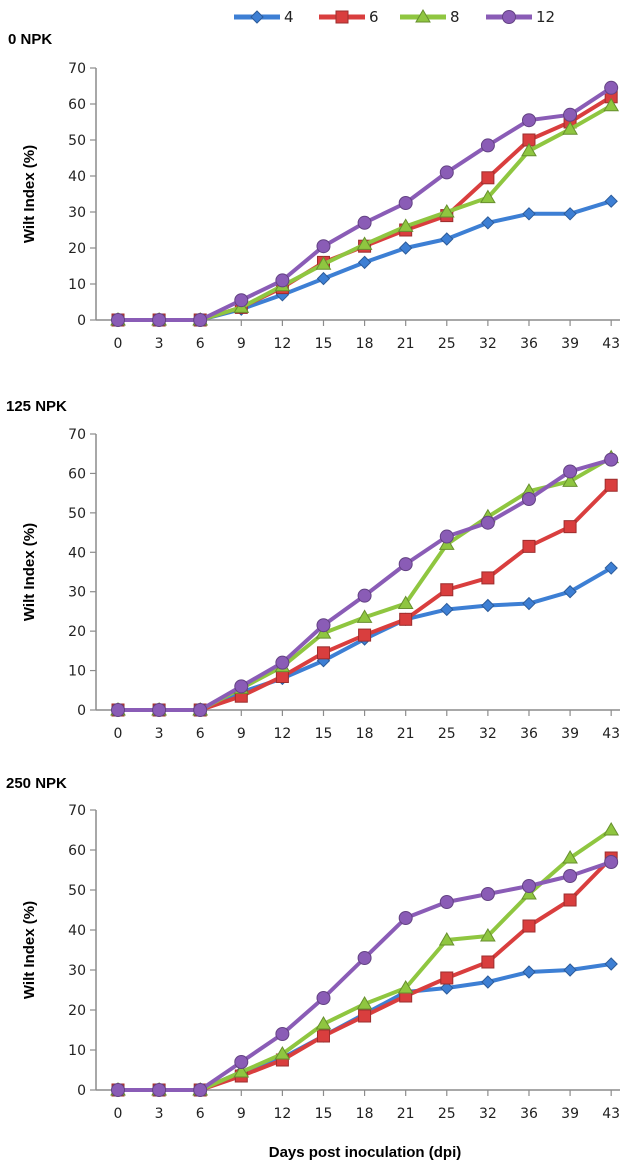 Image resolution: width=627 pixels, height=1162 pixels. What do you see at coordinates (81, 1091) in the screenshot?
I see `y-tick-label: 0` at bounding box center [81, 1091].